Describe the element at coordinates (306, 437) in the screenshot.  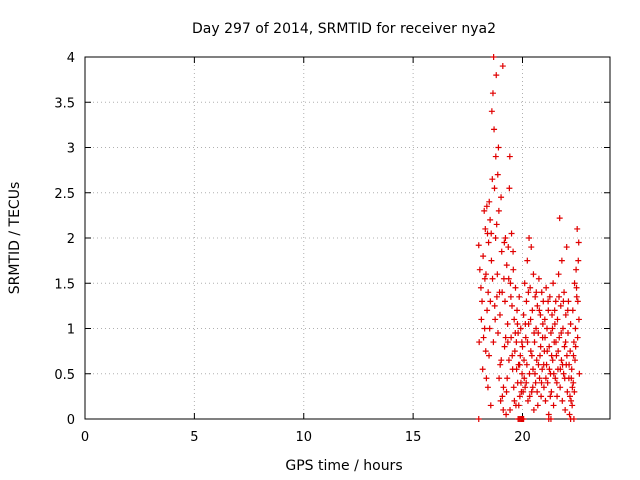
I see `x-tick-labels: 0 5 10 15 20` at that location.